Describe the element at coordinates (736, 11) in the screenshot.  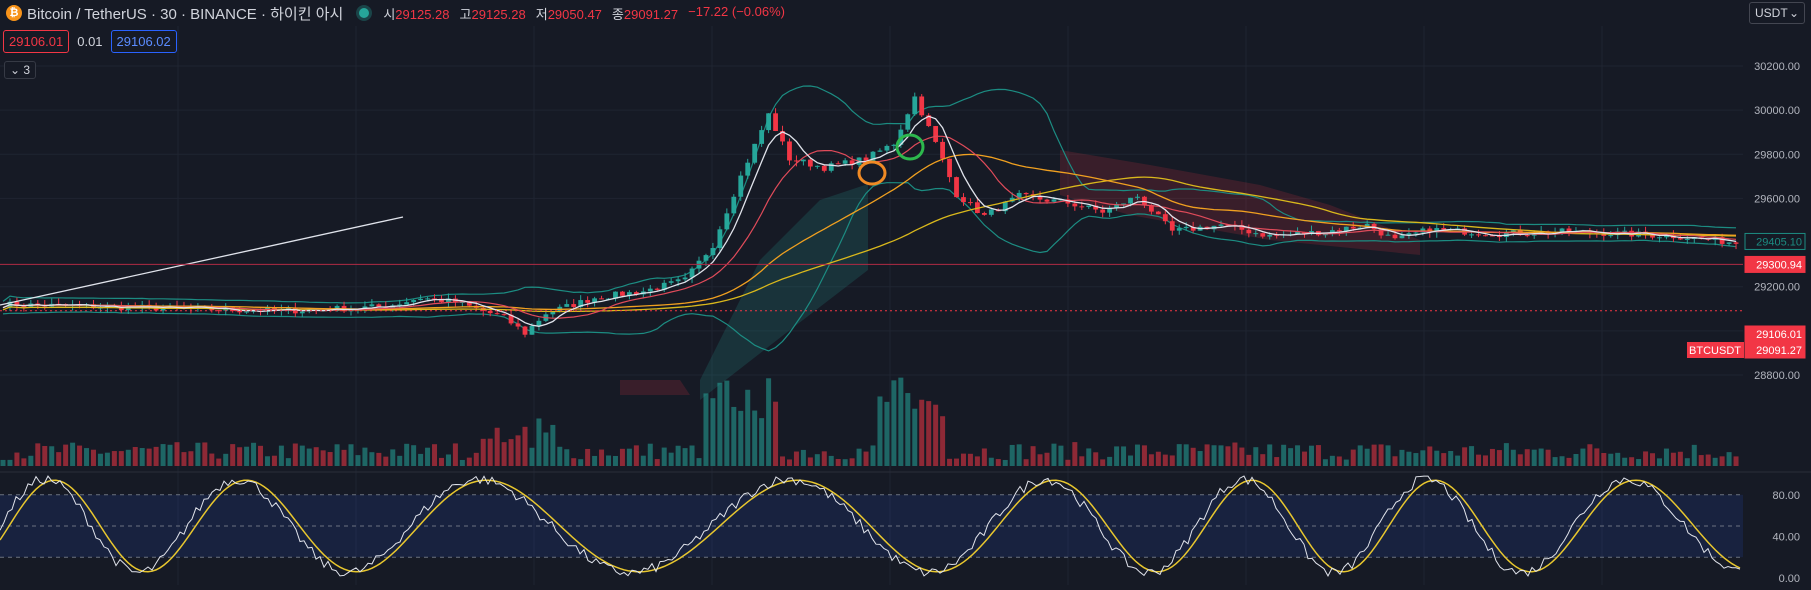
I see `change-value: −17.22 (−0.06%)` at that location.